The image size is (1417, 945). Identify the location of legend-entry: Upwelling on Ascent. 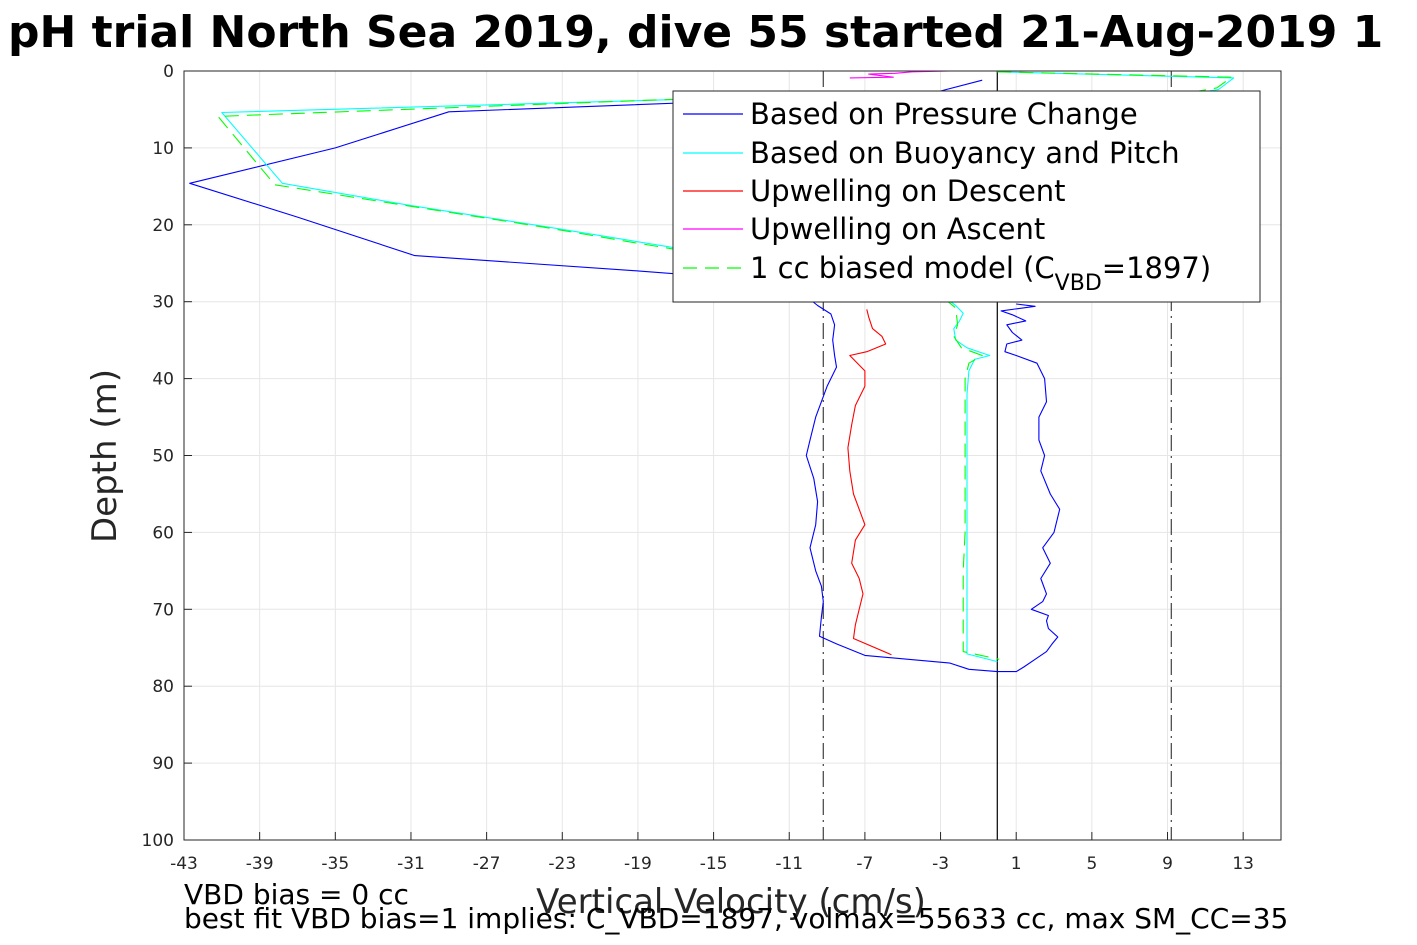
(897, 229).